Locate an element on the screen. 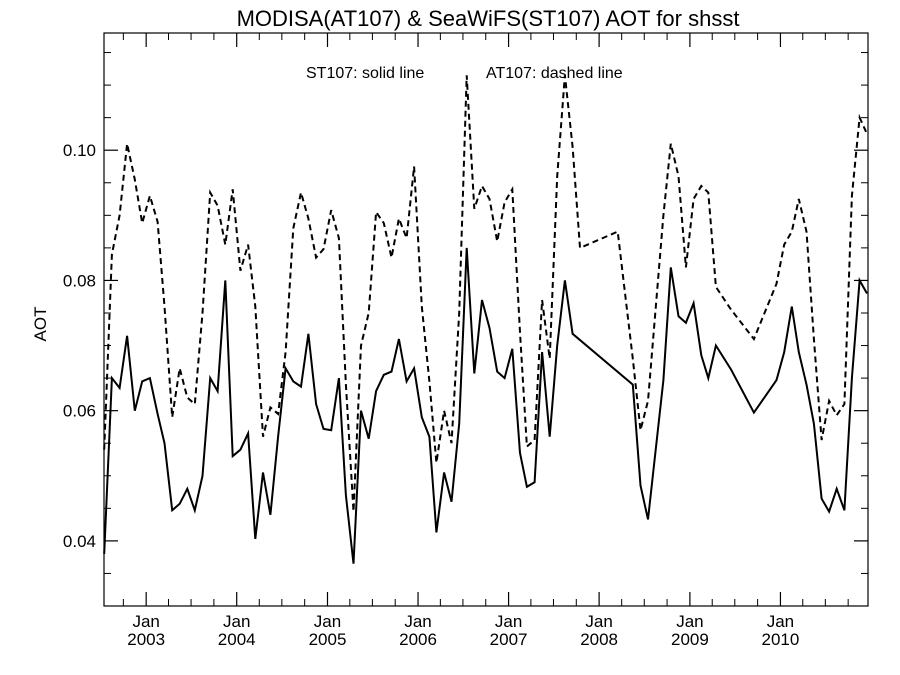  y-tick-label: 0.10 is located at coordinates (79, 150).